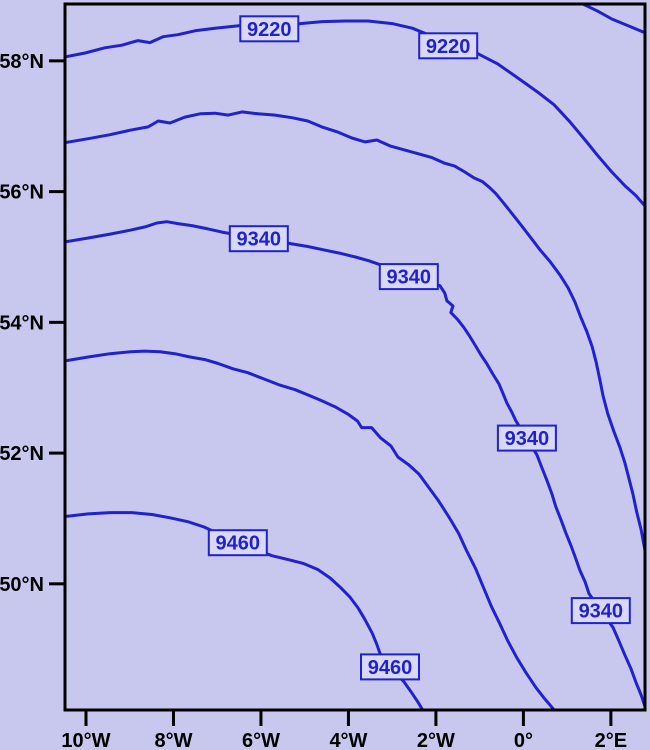 The image size is (650, 750). Describe the element at coordinates (613, 19) in the screenshot. I see `contour-line` at that location.